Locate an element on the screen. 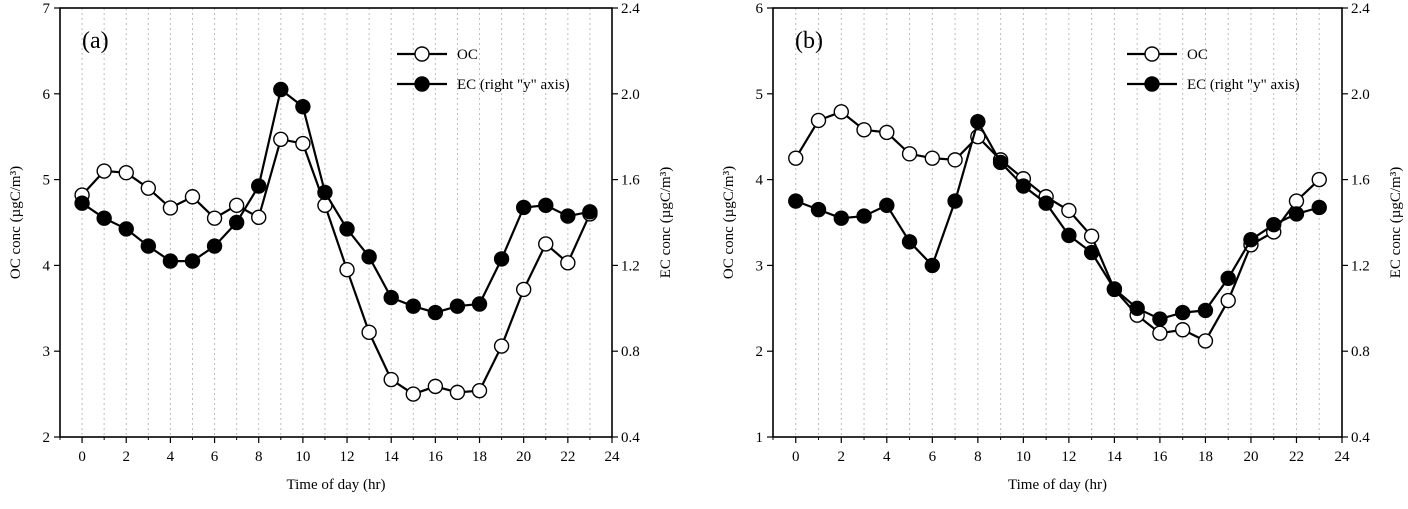 This screenshot has height=509, width=1408. y-left-tick-label: 1 is located at coordinates (760, 438).